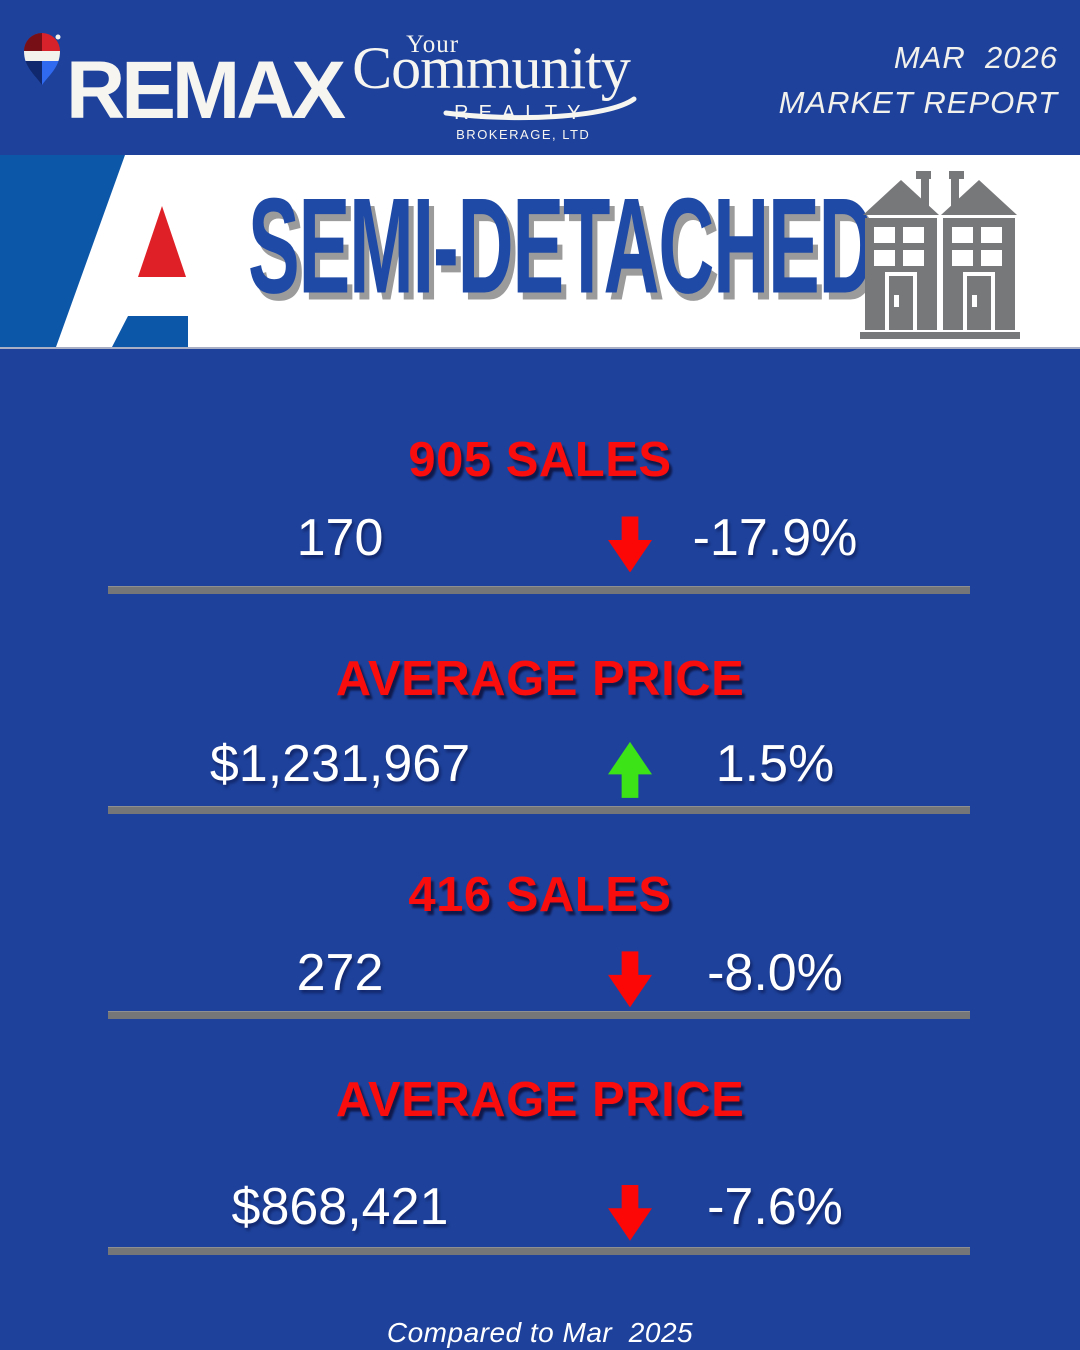  Describe the element at coordinates (540, 541) in the screenshot. I see `stat-row: 170 -17.9%` at that location.